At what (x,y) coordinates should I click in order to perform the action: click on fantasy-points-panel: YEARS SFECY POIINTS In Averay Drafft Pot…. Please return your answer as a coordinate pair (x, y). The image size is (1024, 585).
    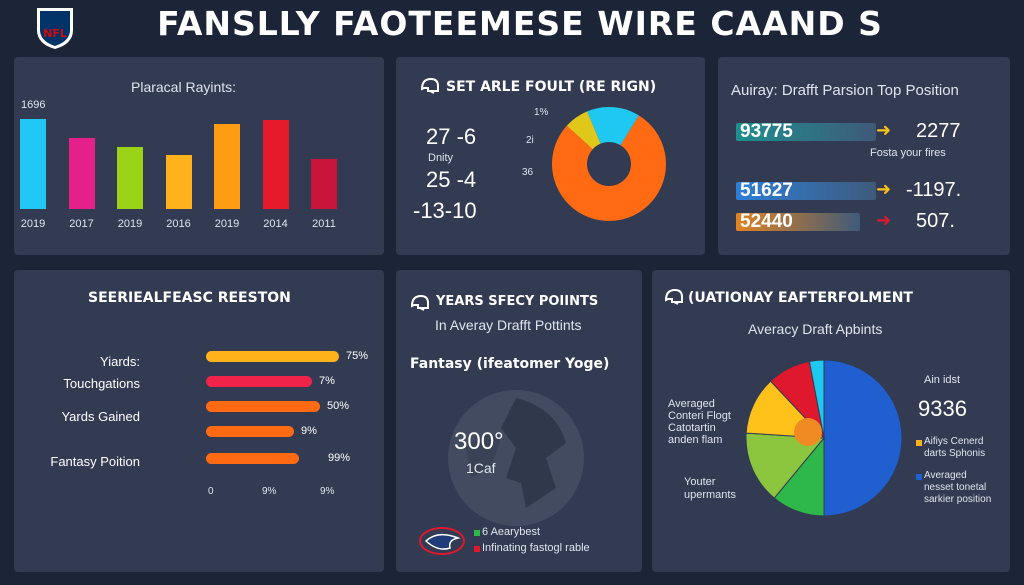
    Looking at the image, I should click on (519, 421).